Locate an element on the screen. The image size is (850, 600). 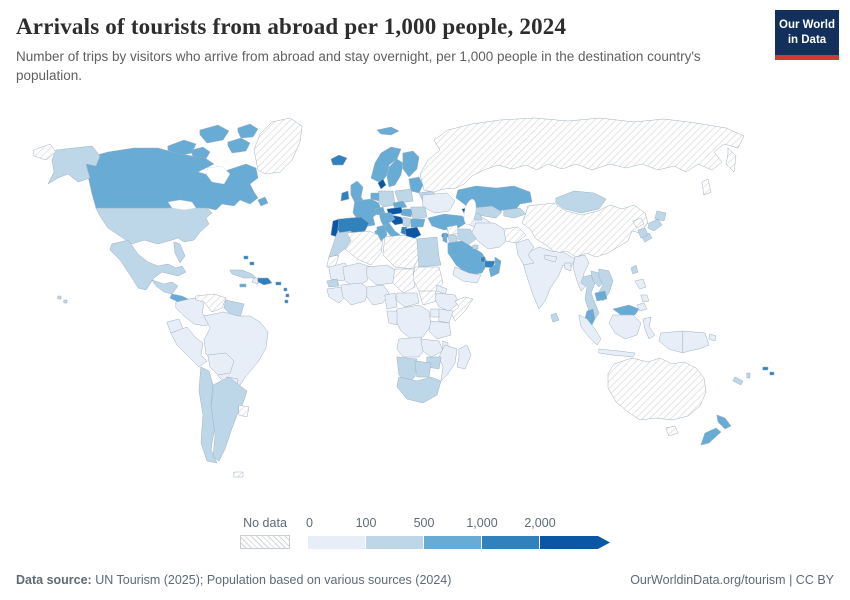
country-taiwan is located at coordinates (634, 269).